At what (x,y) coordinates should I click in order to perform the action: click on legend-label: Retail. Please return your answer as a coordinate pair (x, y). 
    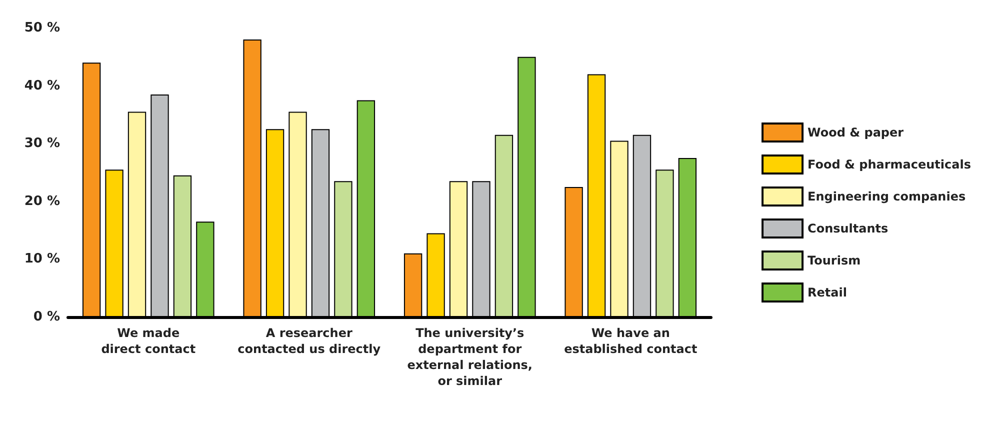
    Looking at the image, I should click on (827, 293).